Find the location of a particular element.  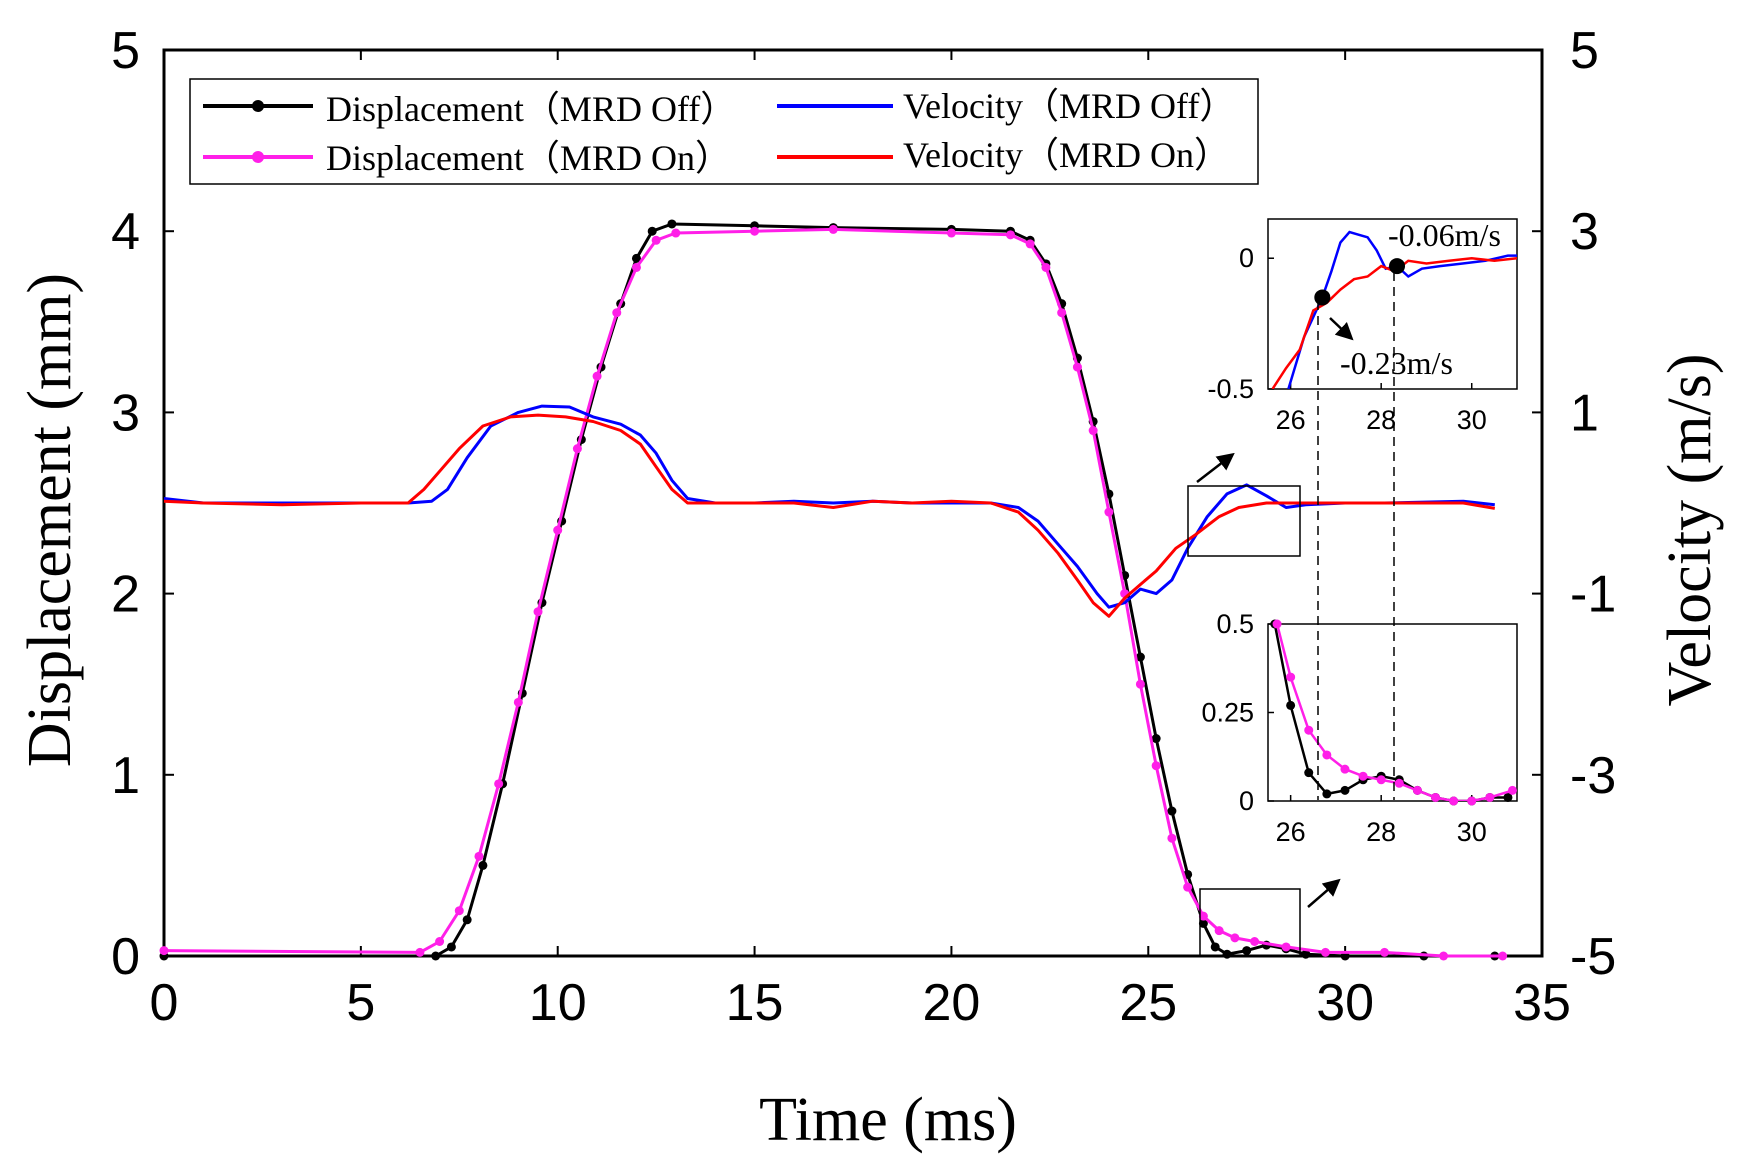

legend-box is located at coordinates (724, 131).